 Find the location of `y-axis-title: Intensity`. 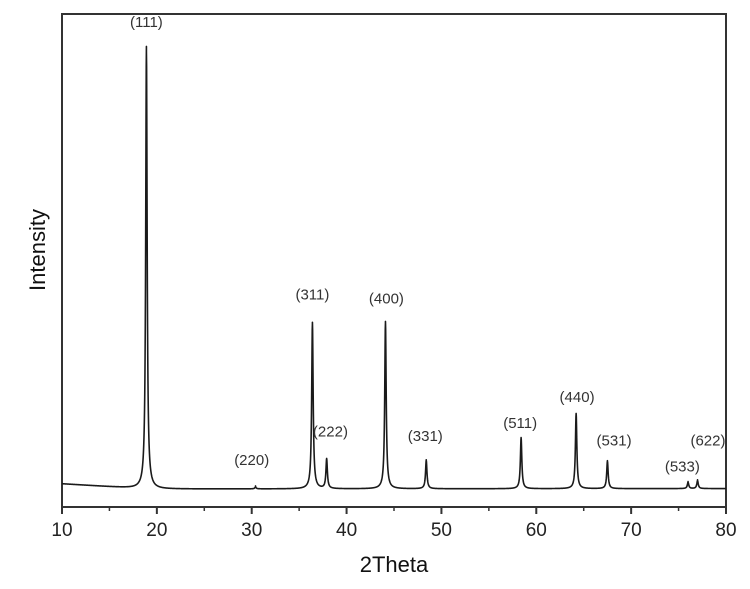

y-axis-title: Intensity is located at coordinates (37, 250).